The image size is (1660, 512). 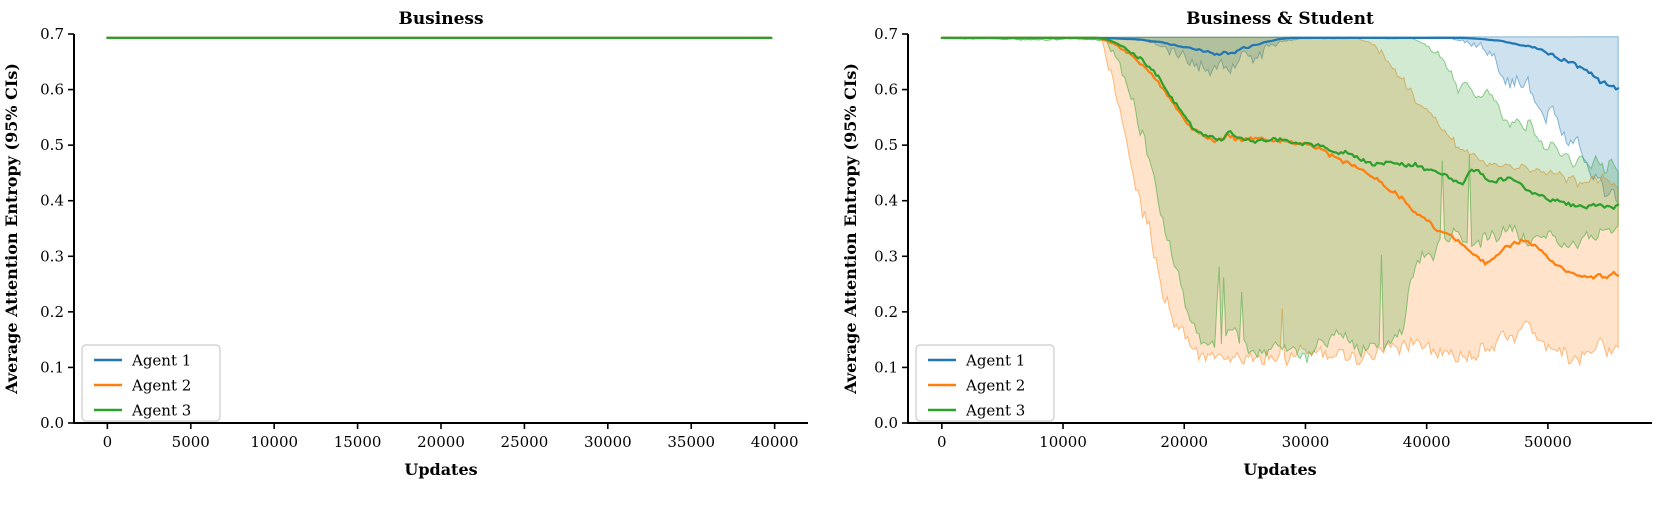 What do you see at coordinates (358, 442) in the screenshot?
I see `x-tick-label: 15000` at bounding box center [358, 442].